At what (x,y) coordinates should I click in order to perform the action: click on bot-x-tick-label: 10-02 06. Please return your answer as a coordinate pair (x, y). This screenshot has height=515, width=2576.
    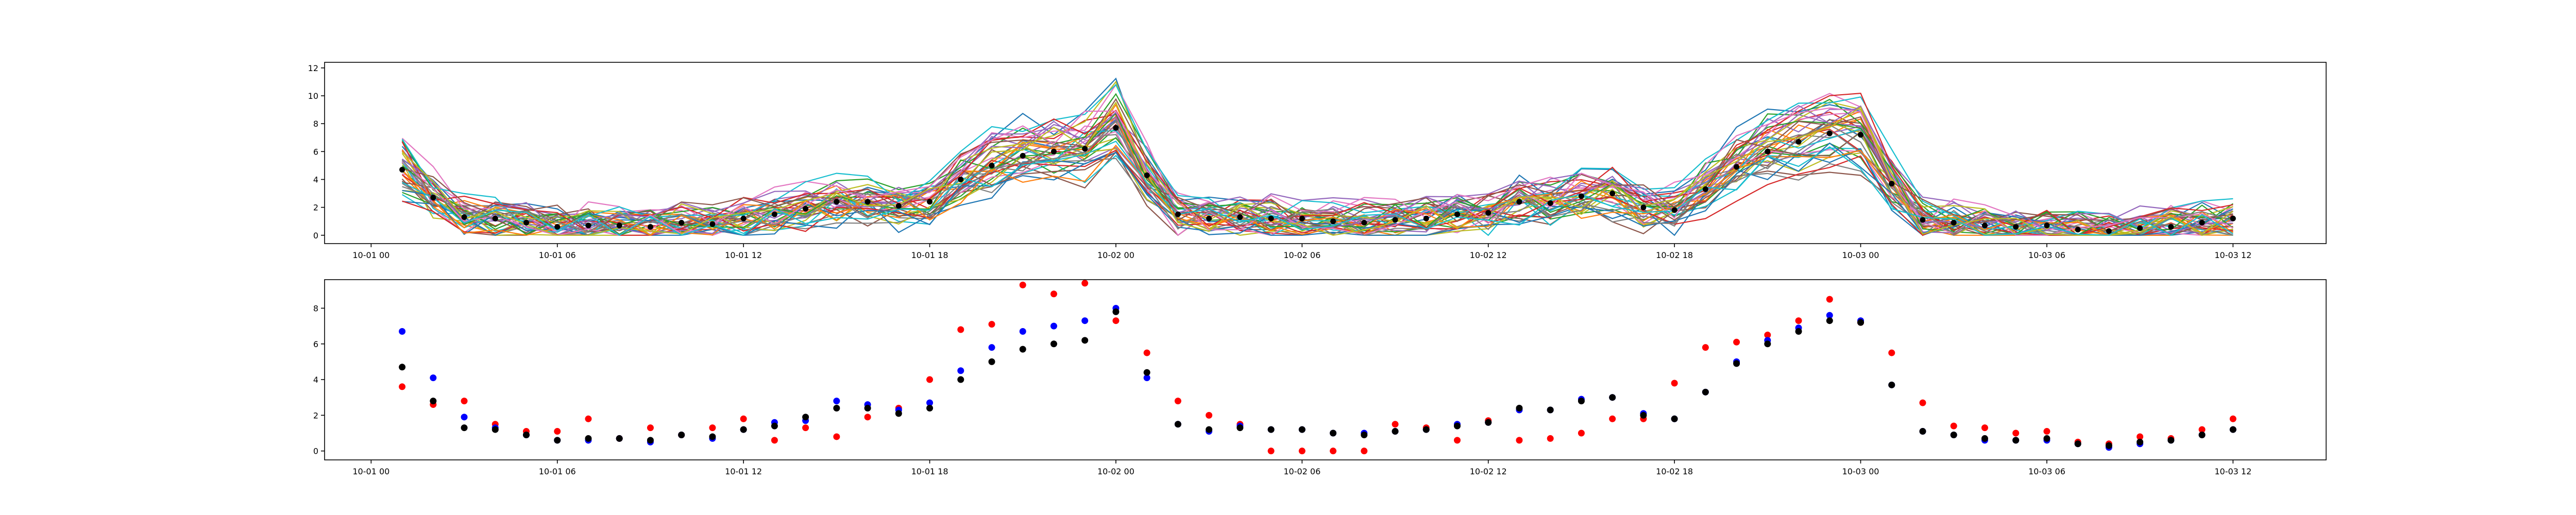
    Looking at the image, I should click on (1301, 471).